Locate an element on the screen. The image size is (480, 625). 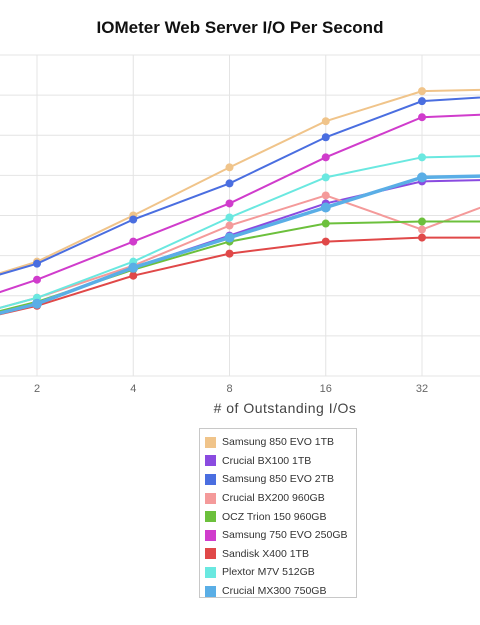
legend-item: Crucial MX300 750GB is located at coordinates (278, 591).